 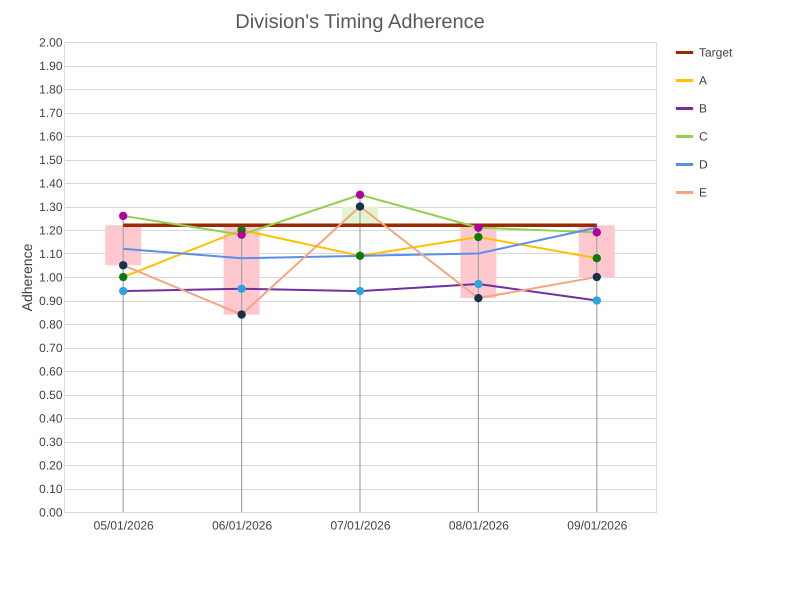 I want to click on legend-label: B, so click(x=703, y=109).